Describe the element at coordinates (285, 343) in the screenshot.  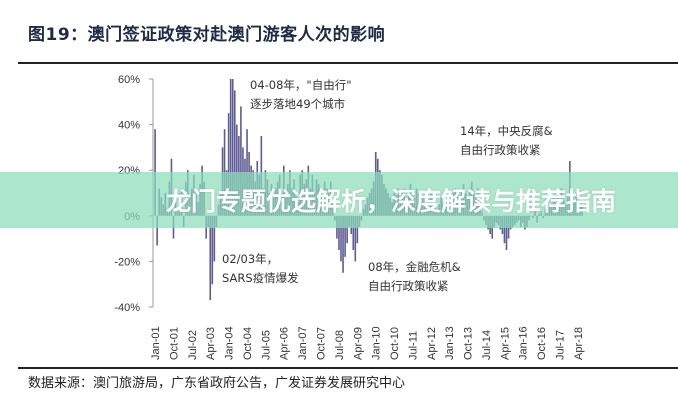
I see `x-tick-label: Apr-06` at that location.